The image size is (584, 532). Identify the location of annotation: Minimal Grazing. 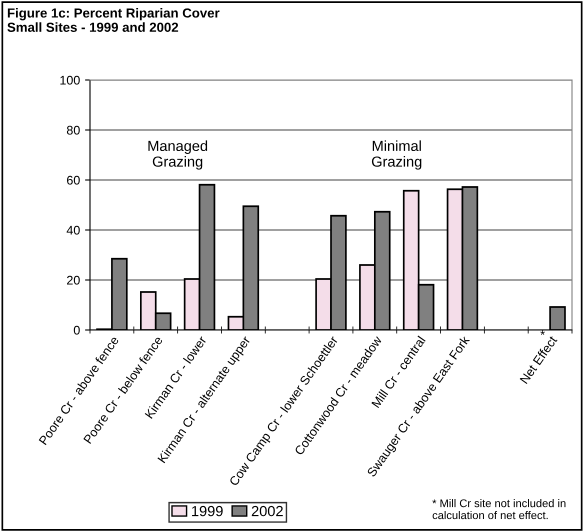
(397, 155).